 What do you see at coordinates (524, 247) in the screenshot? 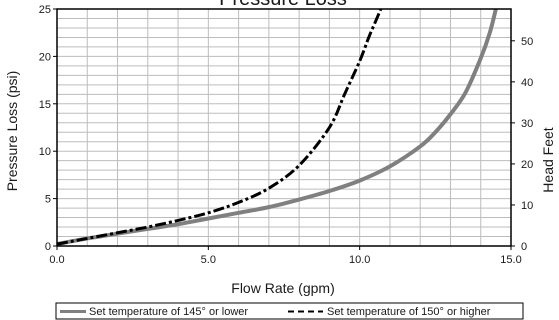
I see `y2-tick-label: 0` at bounding box center [524, 247].